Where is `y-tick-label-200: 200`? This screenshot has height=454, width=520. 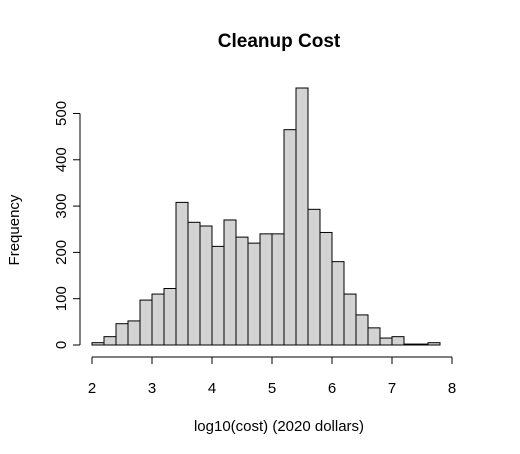
y-tick-label-200: 200 is located at coordinates (61, 252).